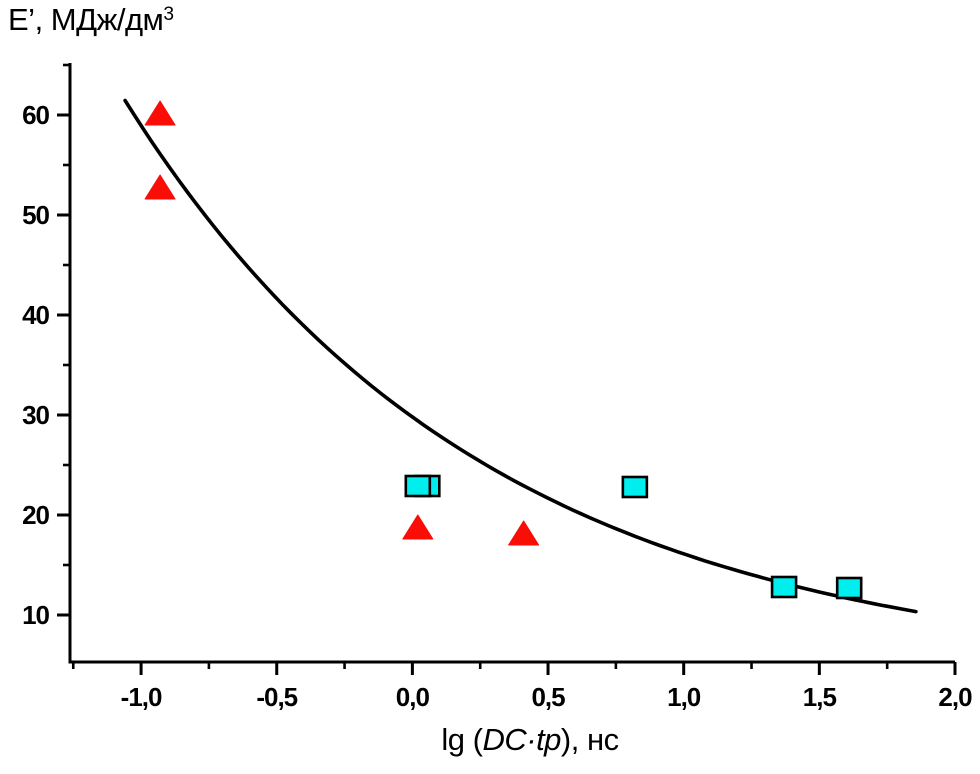 The image size is (980, 774). Describe the element at coordinates (548, 697) in the screenshot. I see `x-tick-label: 0,5` at that location.